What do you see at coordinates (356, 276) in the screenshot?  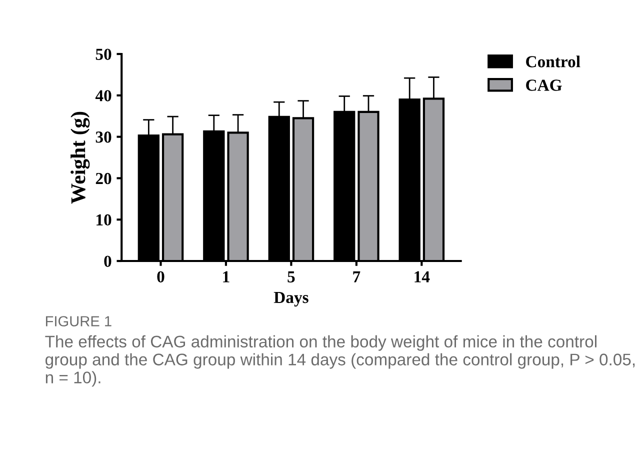 I see `x-tick-label: 7` at bounding box center [356, 276].